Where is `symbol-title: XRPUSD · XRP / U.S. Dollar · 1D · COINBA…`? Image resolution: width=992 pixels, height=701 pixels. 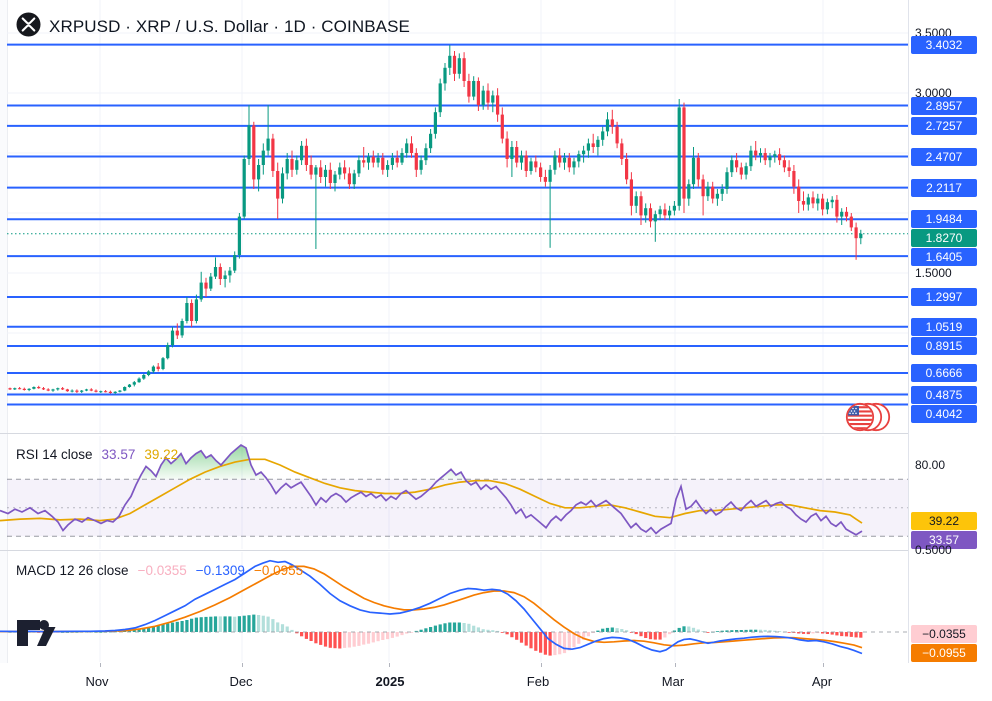
symbol-title: XRPUSD · XRP / U.S. Dollar · 1D · COINBA… is located at coordinates (229, 26).